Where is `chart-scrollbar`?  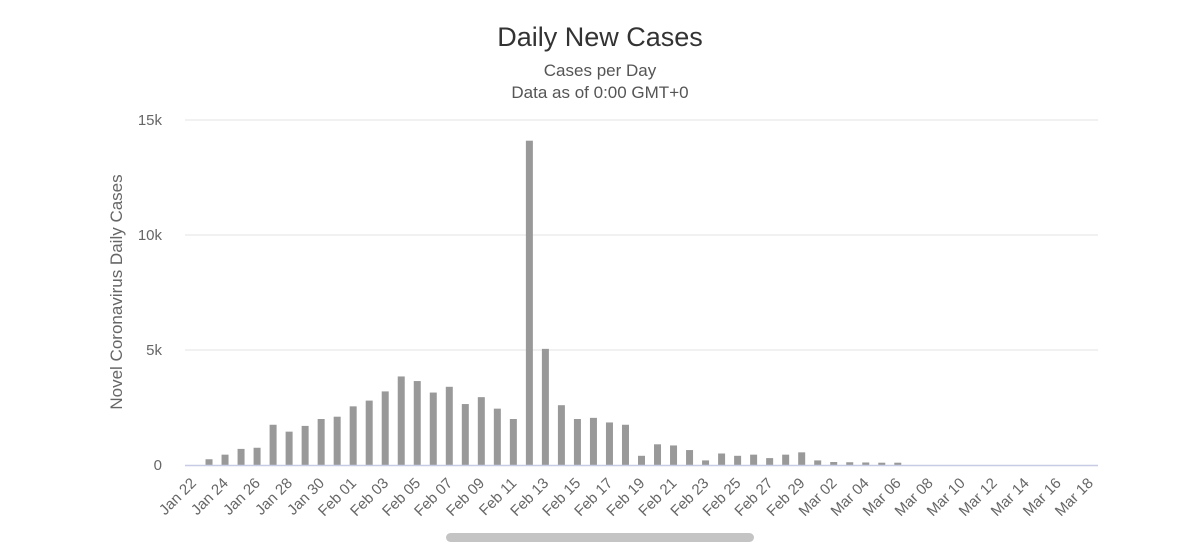 chart-scrollbar is located at coordinates (600, 537).